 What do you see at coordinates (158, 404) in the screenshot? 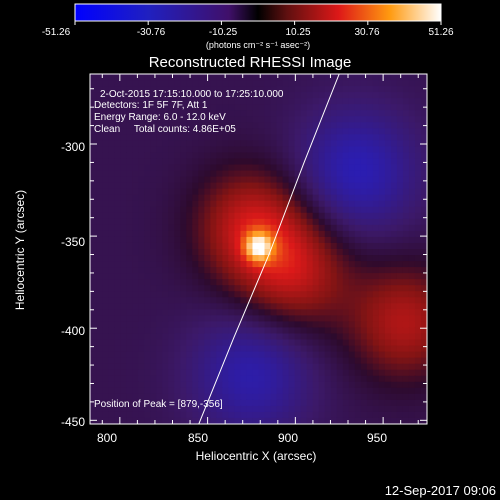
I see `peak-position-label: Position of Peak = [879,-356]` at bounding box center [158, 404].